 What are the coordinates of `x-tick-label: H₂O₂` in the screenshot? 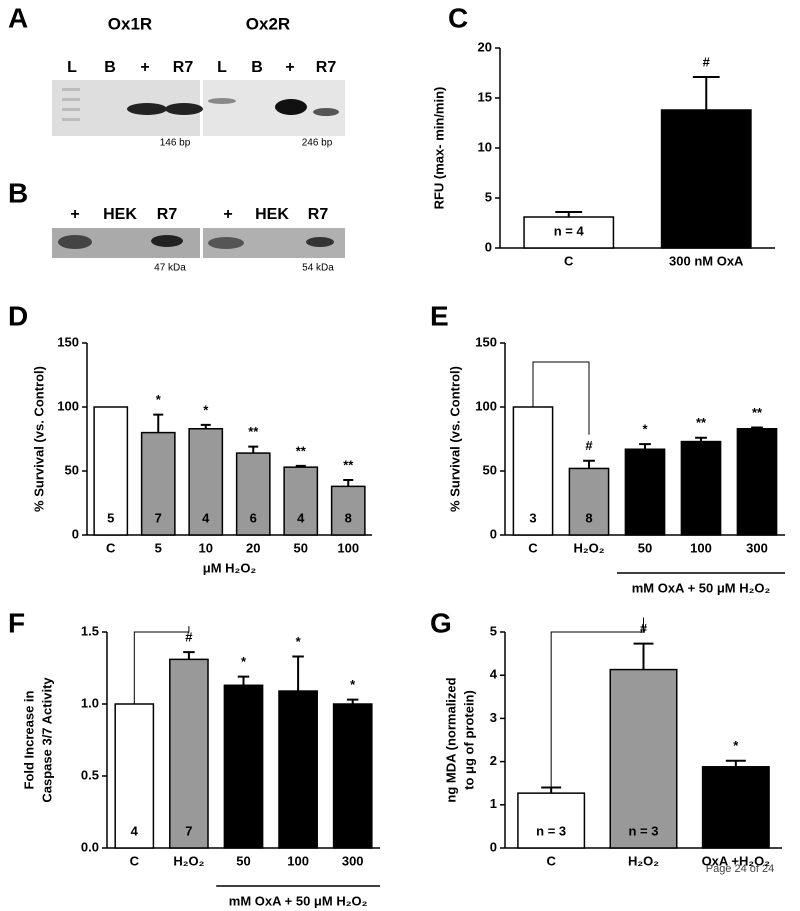 It's located at (188, 860).